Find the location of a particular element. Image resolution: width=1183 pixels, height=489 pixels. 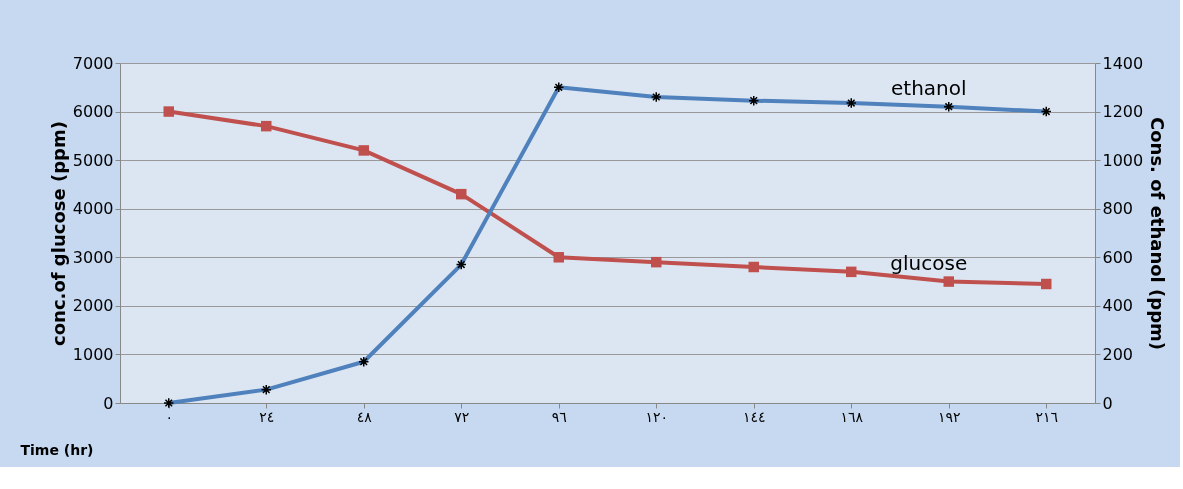

y-tick-label: 3000 is located at coordinates (93, 257).